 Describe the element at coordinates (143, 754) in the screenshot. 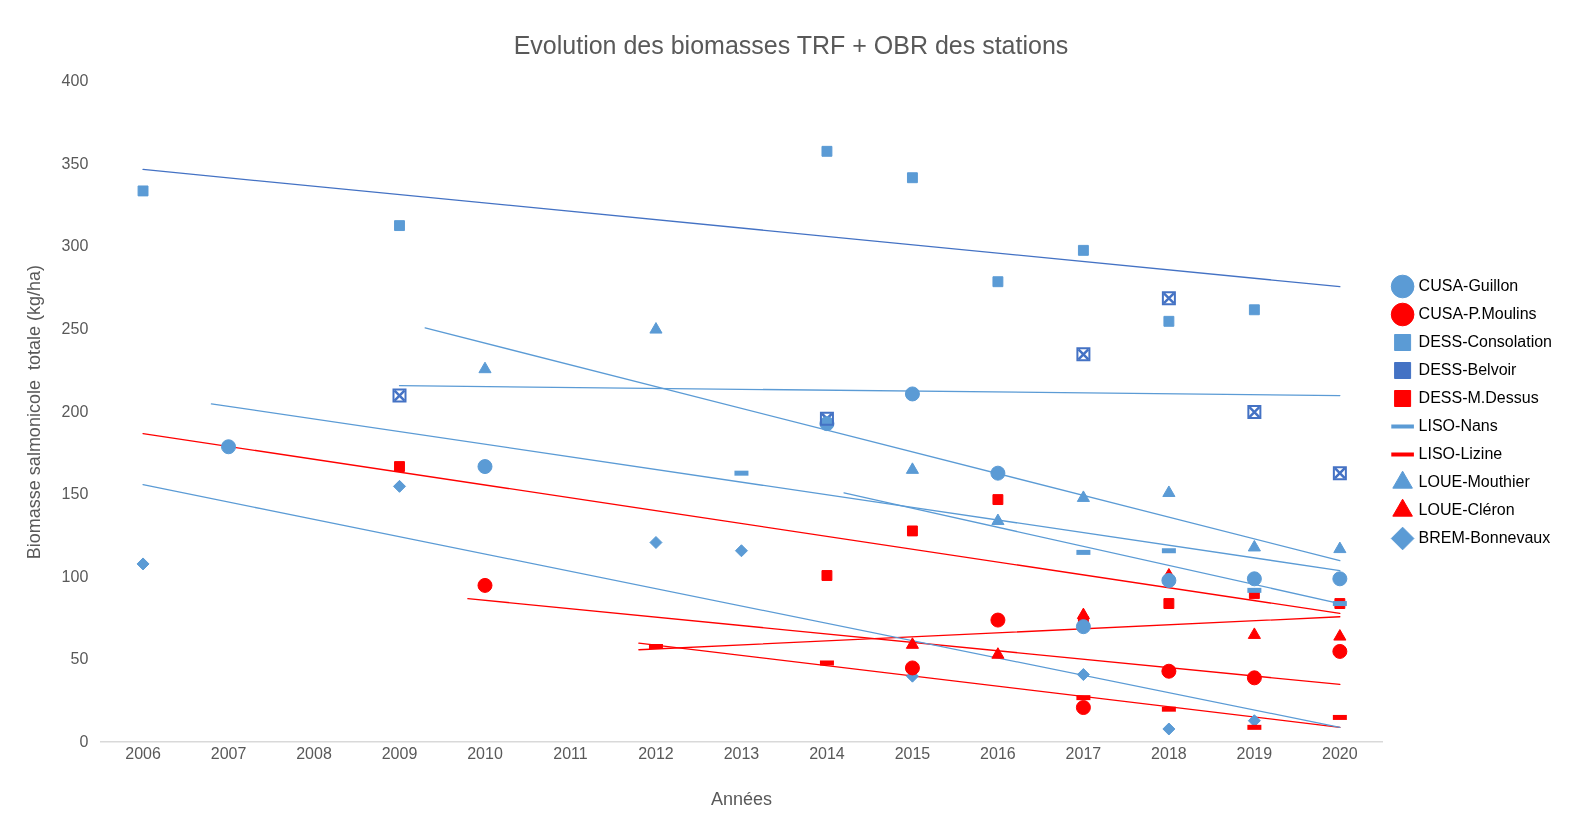

I see `x-tick-label: 2006` at that location.